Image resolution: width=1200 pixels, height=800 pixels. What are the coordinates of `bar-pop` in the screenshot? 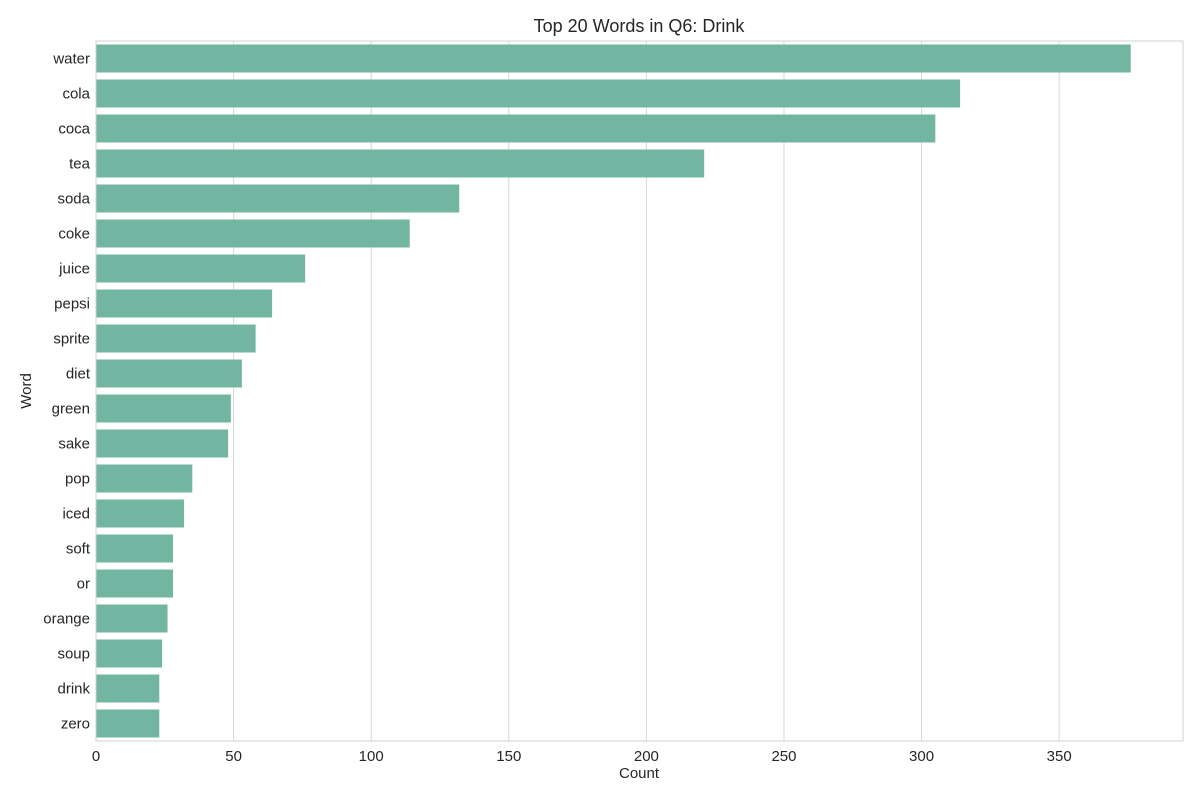 It's located at (144, 478).